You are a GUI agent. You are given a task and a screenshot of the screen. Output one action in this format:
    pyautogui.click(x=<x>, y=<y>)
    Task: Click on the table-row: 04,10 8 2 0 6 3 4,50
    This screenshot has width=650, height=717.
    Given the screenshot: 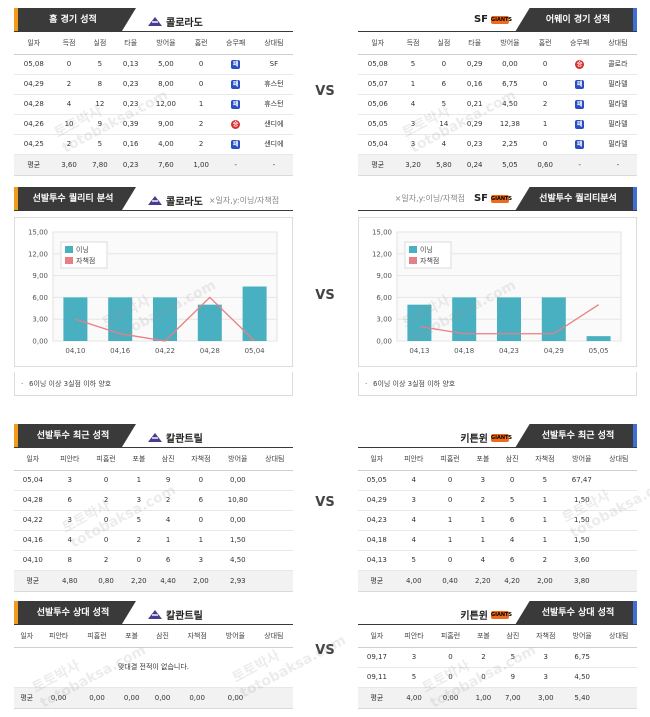 What is the action you would take?
    pyautogui.click(x=153, y=560)
    